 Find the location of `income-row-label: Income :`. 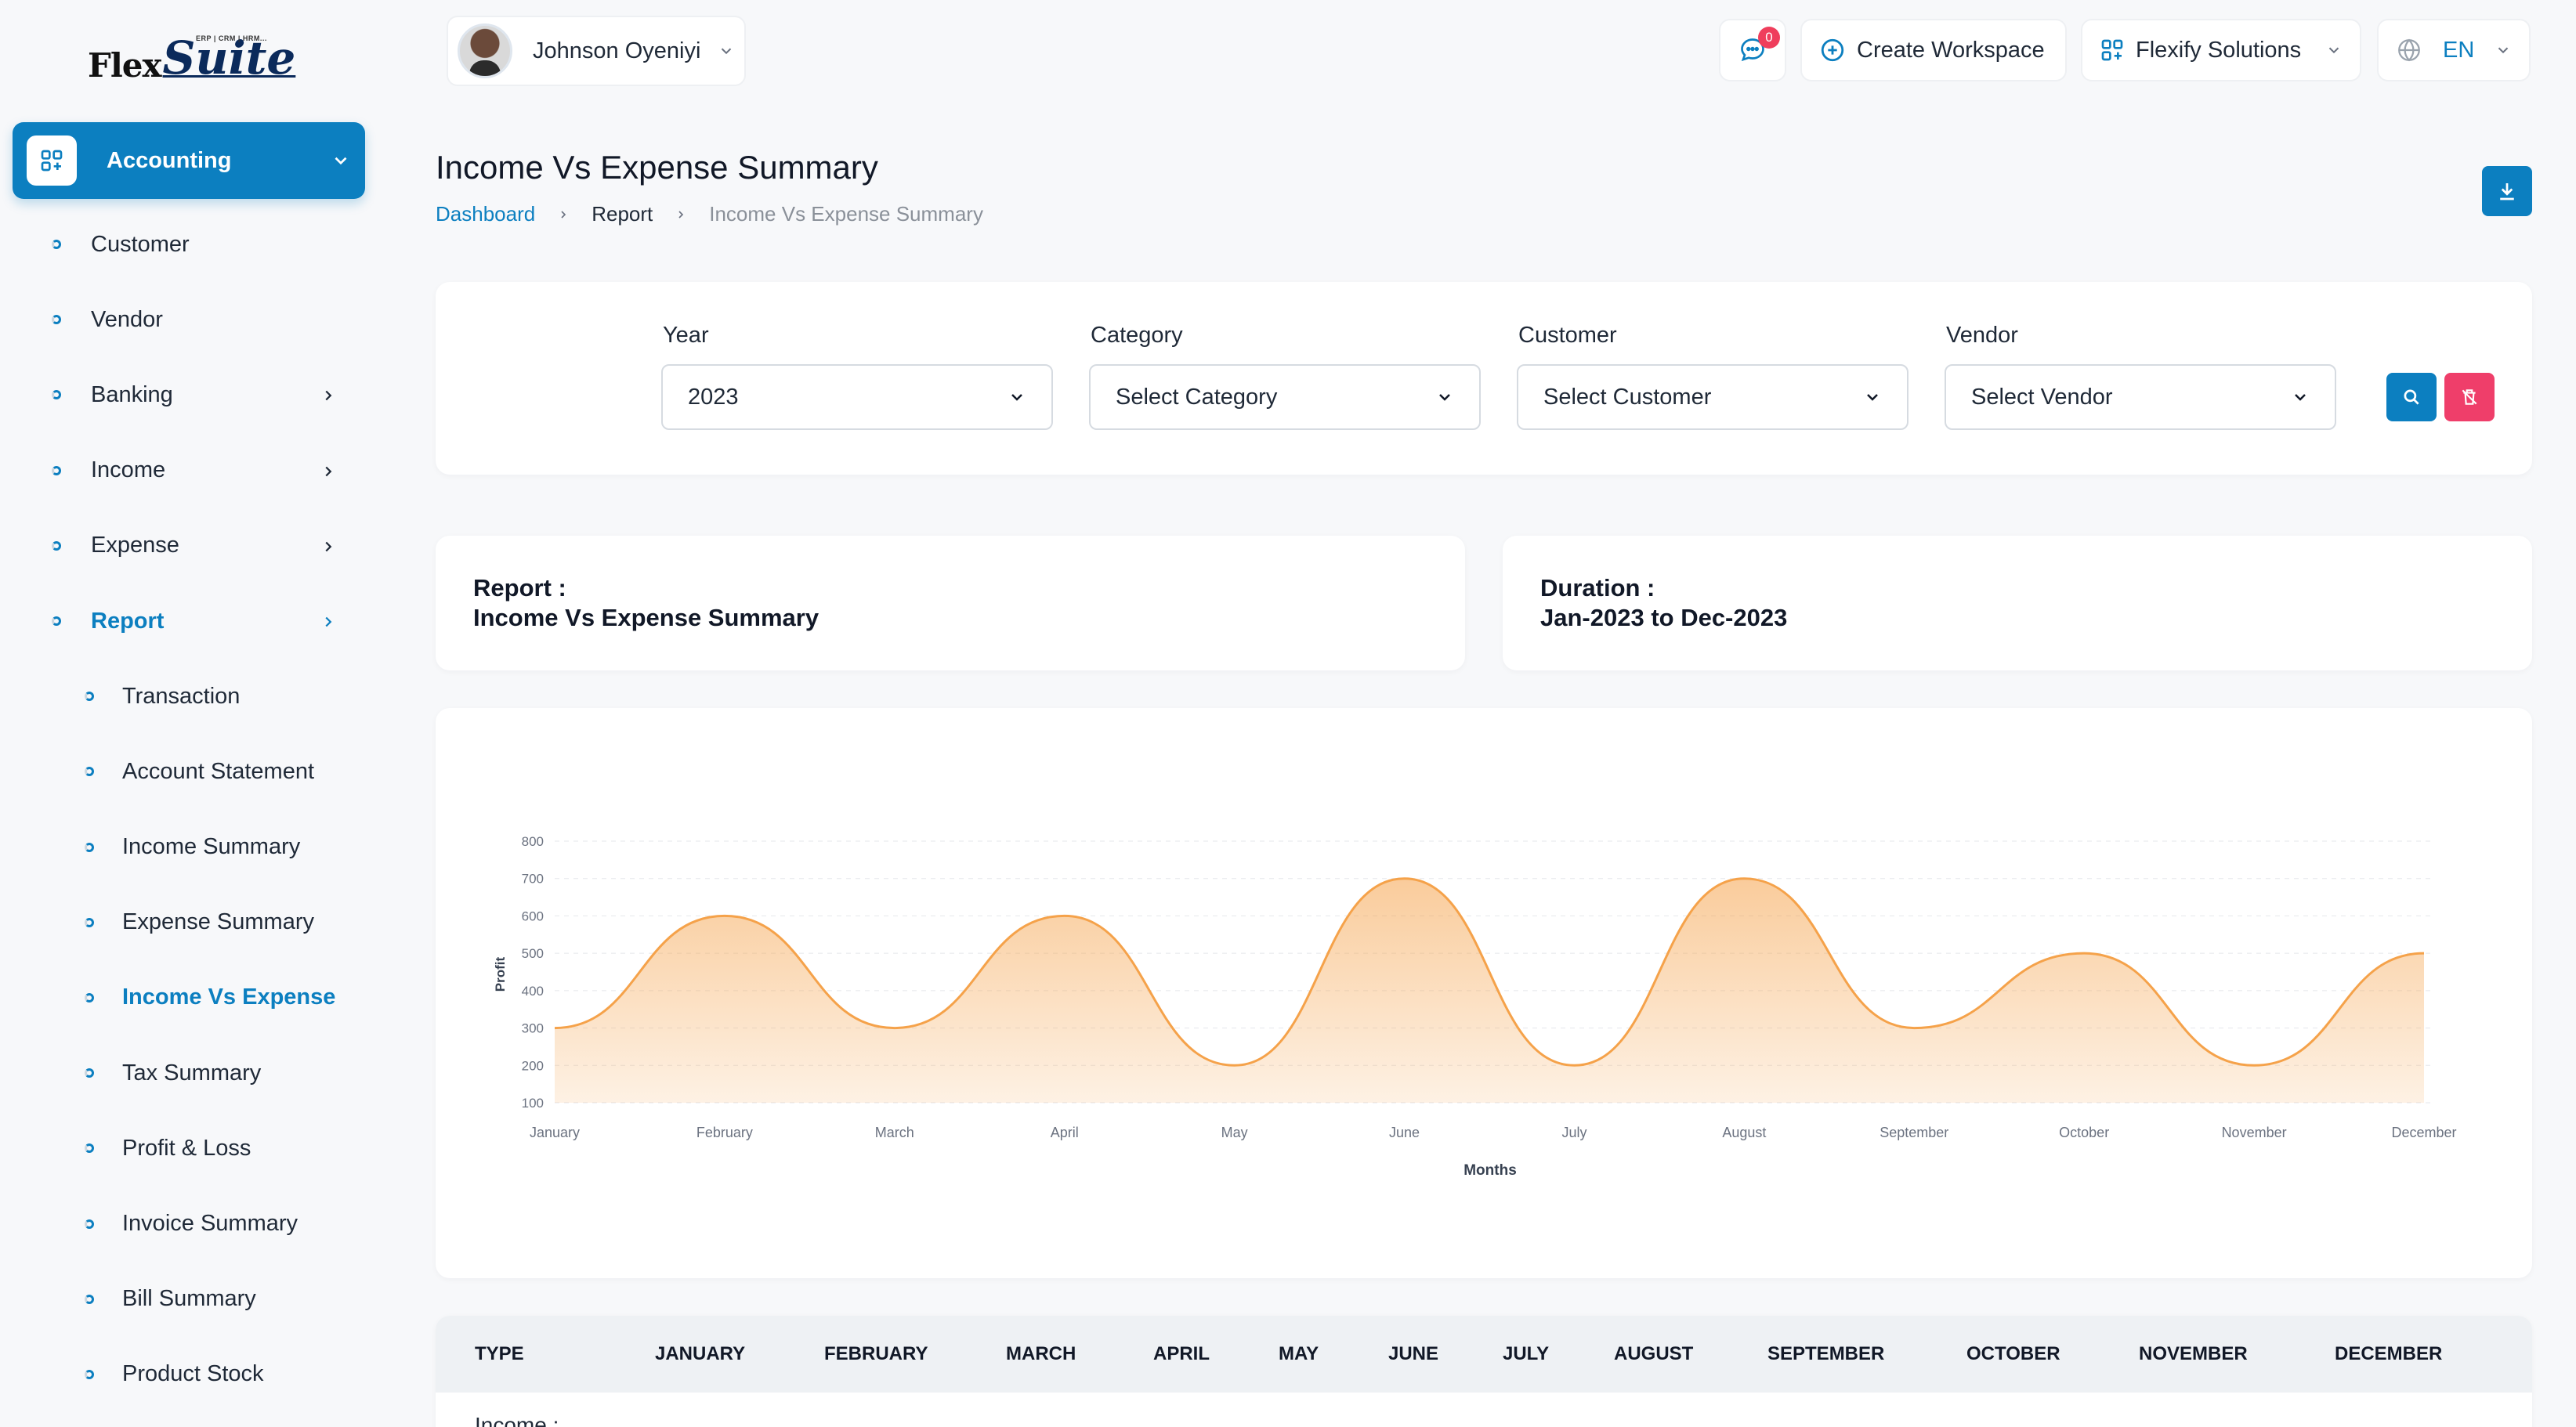

income-row-label: Income : is located at coordinates (517, 1420).